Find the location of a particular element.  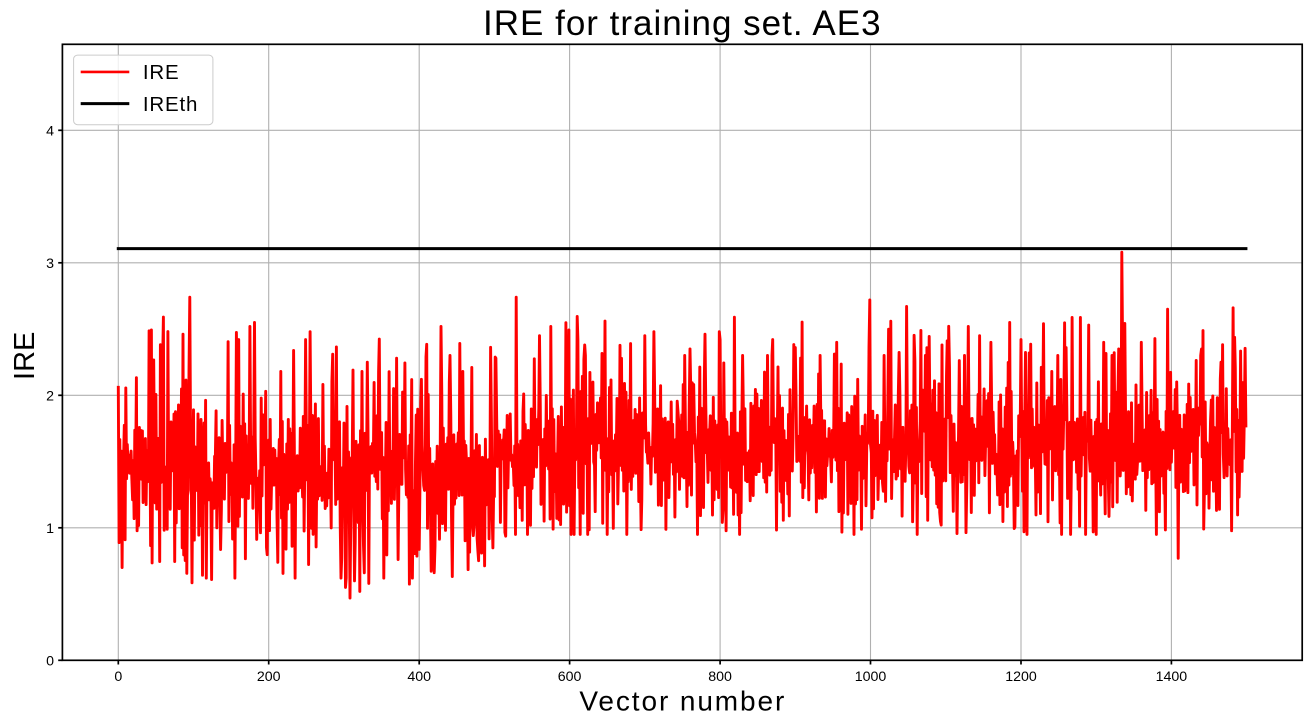

svg-text: IREth is located at coordinates (170, 104).